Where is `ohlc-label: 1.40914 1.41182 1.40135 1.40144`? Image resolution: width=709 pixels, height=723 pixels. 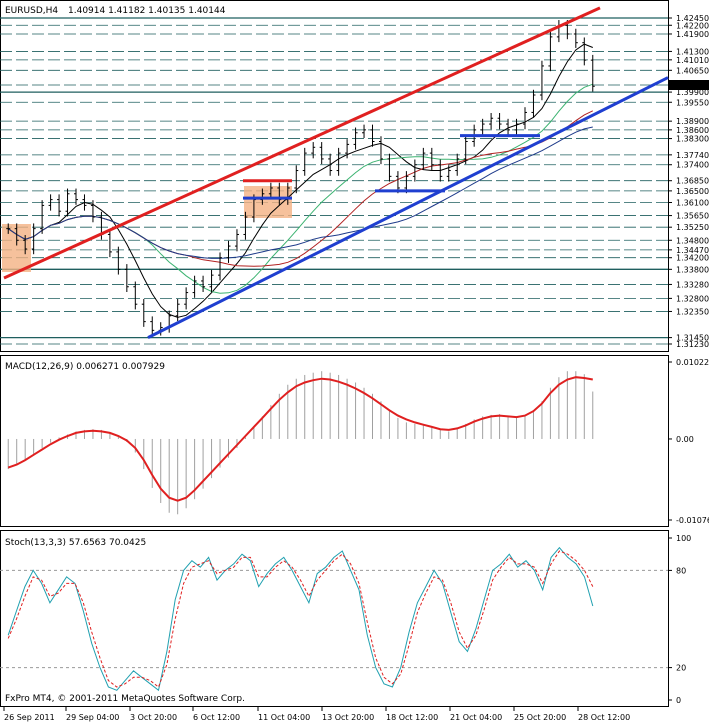
ohlc-label: 1.40914 1.41182 1.40135 1.40144 is located at coordinates (147, 11).